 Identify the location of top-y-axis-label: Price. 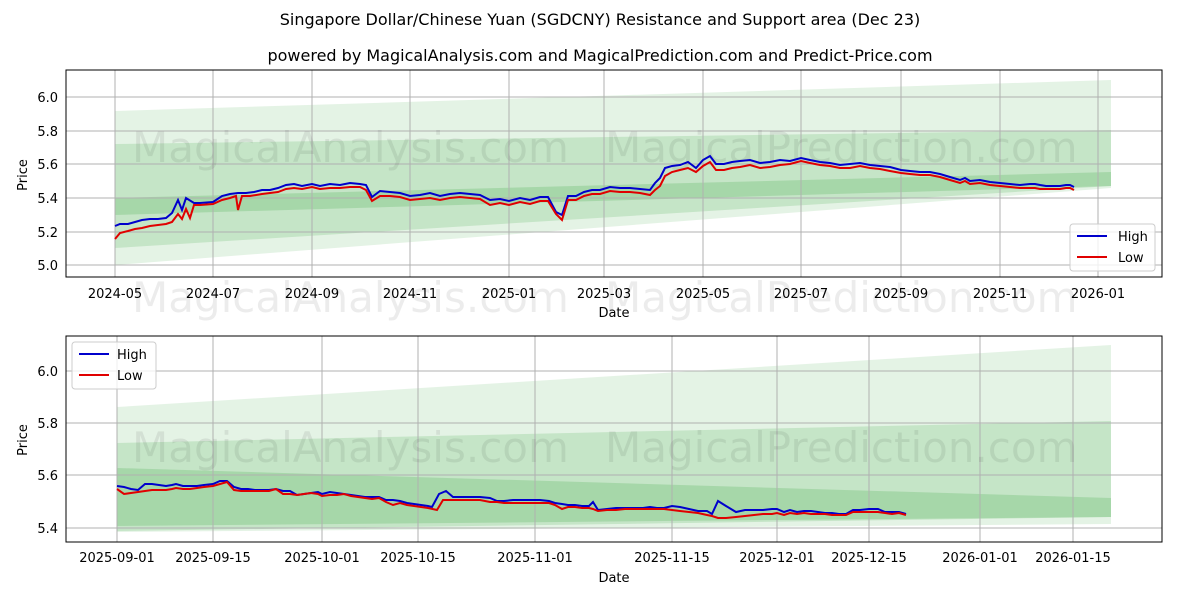
(23, 175).